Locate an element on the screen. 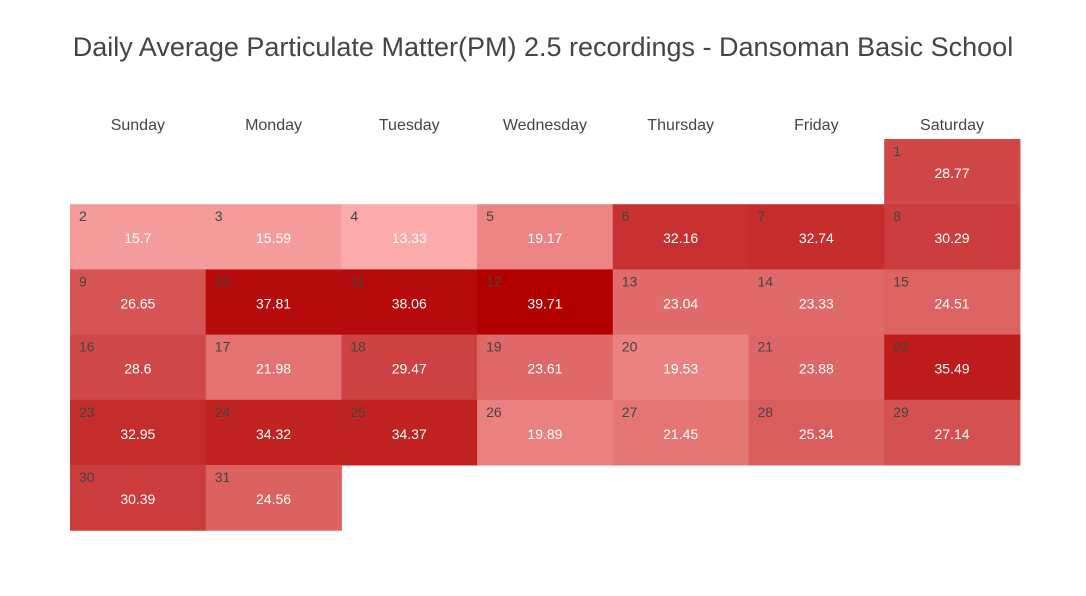 This screenshot has height=596, width=1086. day-value-label: 23.33 is located at coordinates (816, 303).